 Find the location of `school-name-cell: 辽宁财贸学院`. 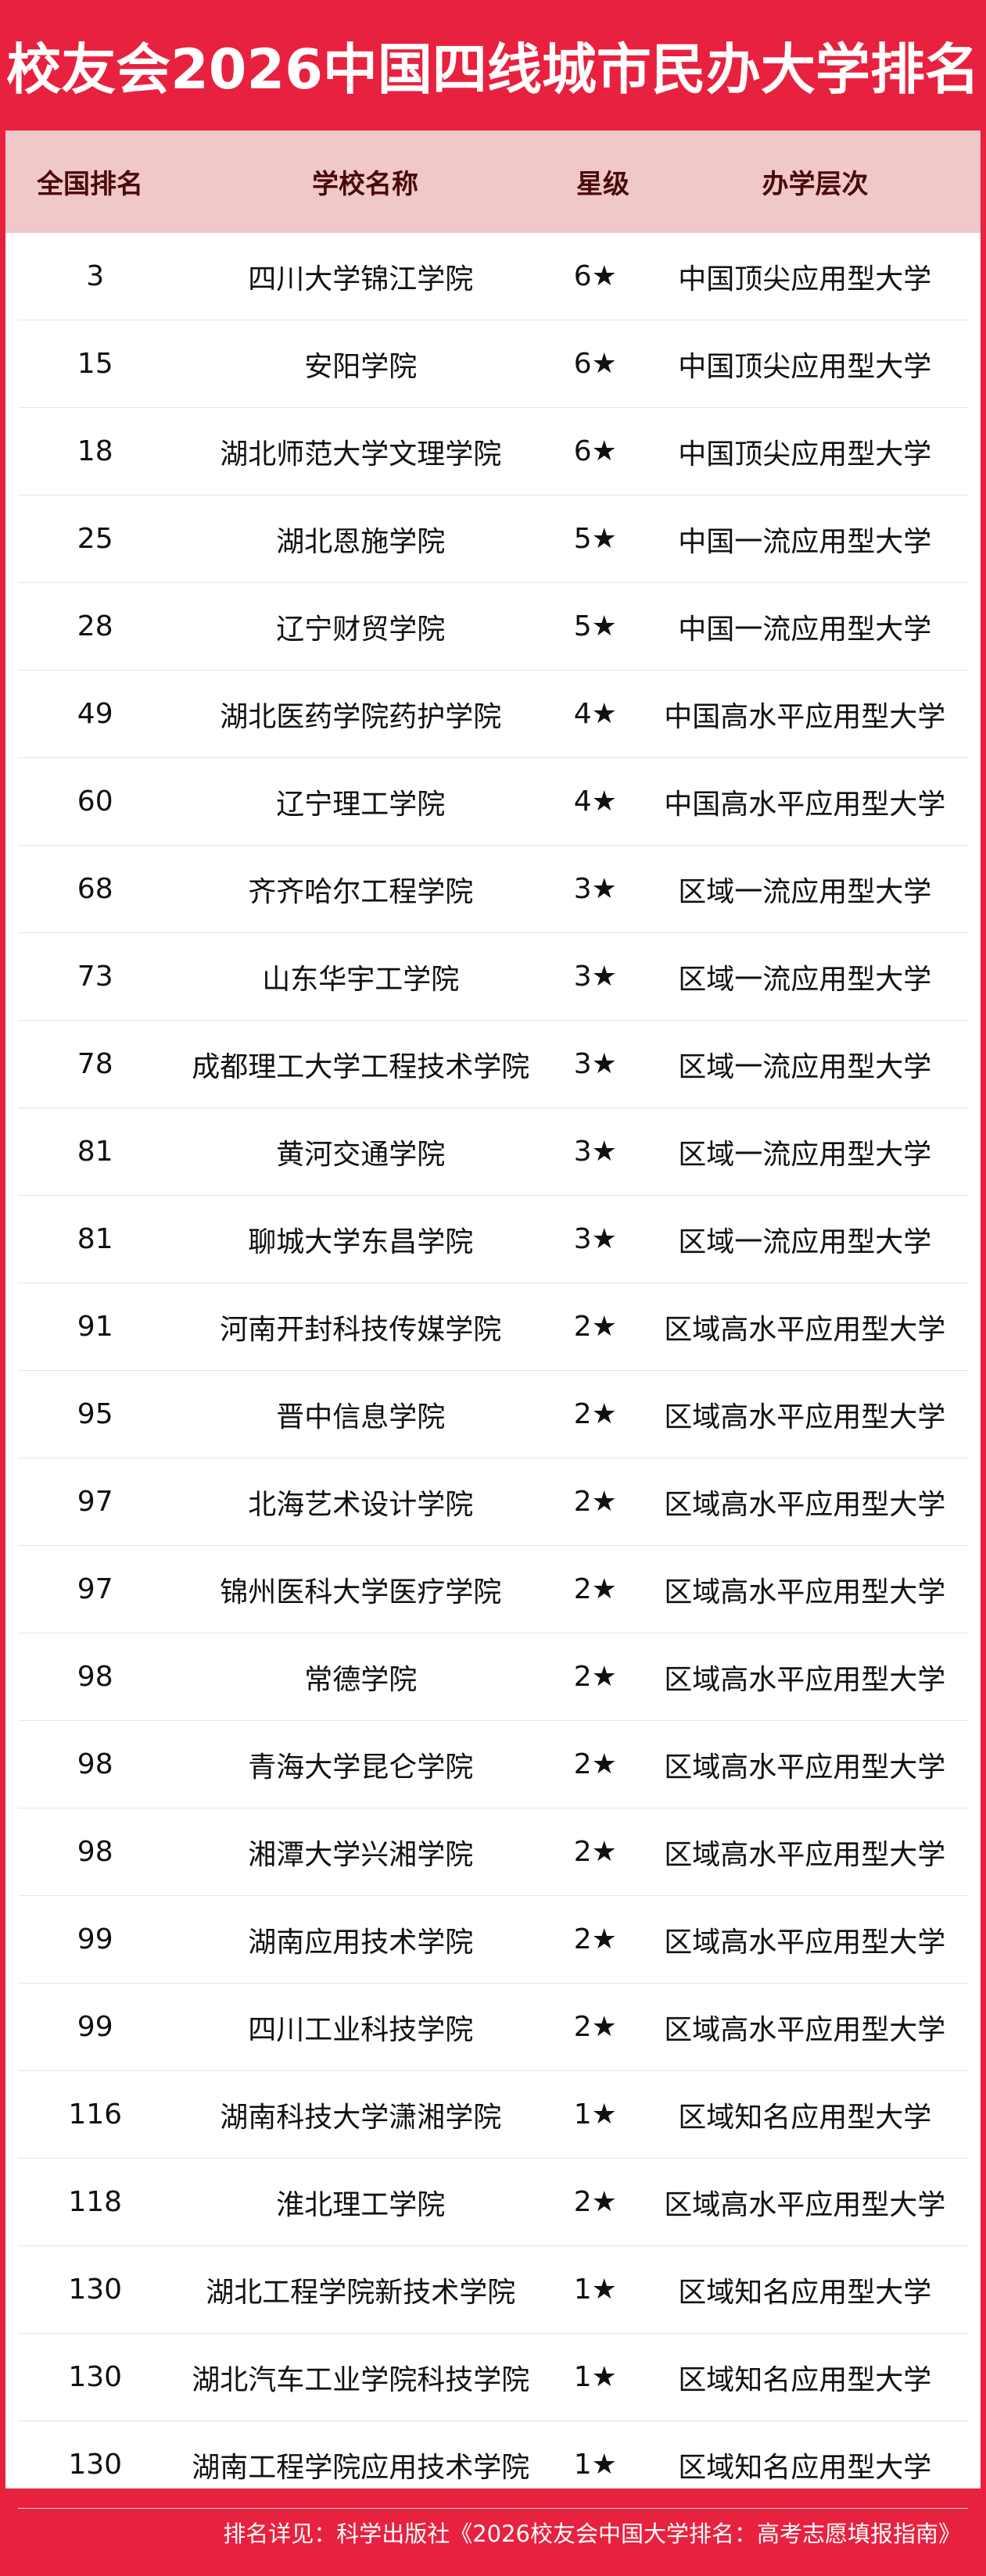

school-name-cell: 辽宁财贸学院 is located at coordinates (361, 629).